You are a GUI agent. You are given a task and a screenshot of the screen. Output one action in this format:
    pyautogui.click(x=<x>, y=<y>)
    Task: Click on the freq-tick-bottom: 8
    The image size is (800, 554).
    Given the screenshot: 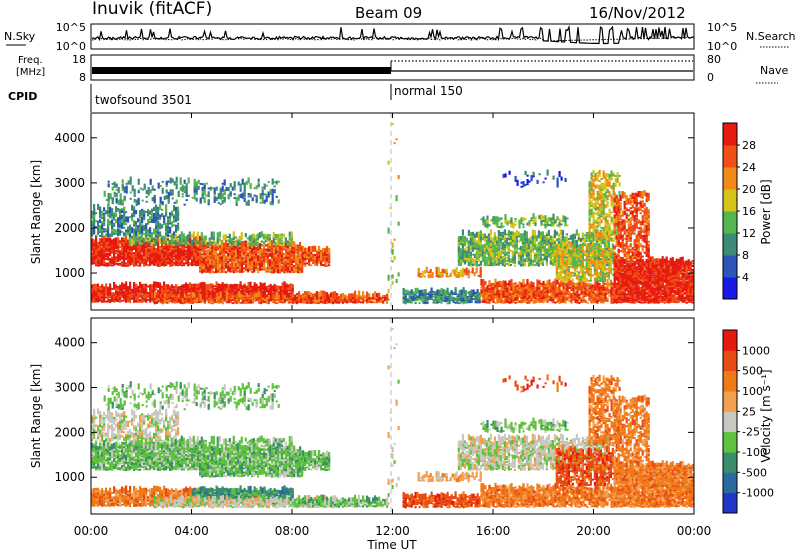 What is the action you would take?
    pyautogui.click(x=82, y=77)
    